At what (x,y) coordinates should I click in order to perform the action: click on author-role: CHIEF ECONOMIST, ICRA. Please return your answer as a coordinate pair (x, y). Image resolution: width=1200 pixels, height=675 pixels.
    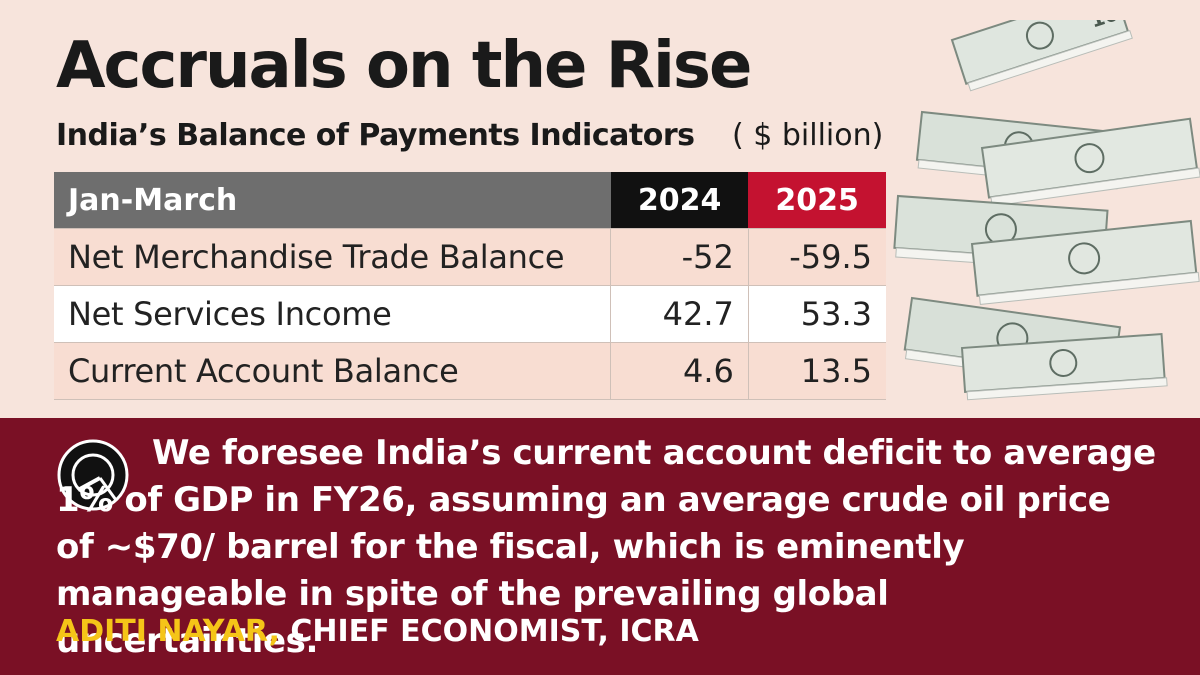
    Looking at the image, I should click on (494, 631).